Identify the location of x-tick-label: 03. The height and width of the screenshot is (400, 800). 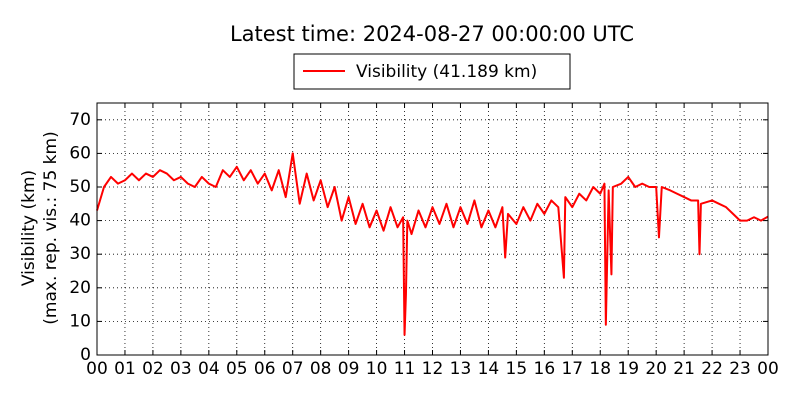
(181, 369).